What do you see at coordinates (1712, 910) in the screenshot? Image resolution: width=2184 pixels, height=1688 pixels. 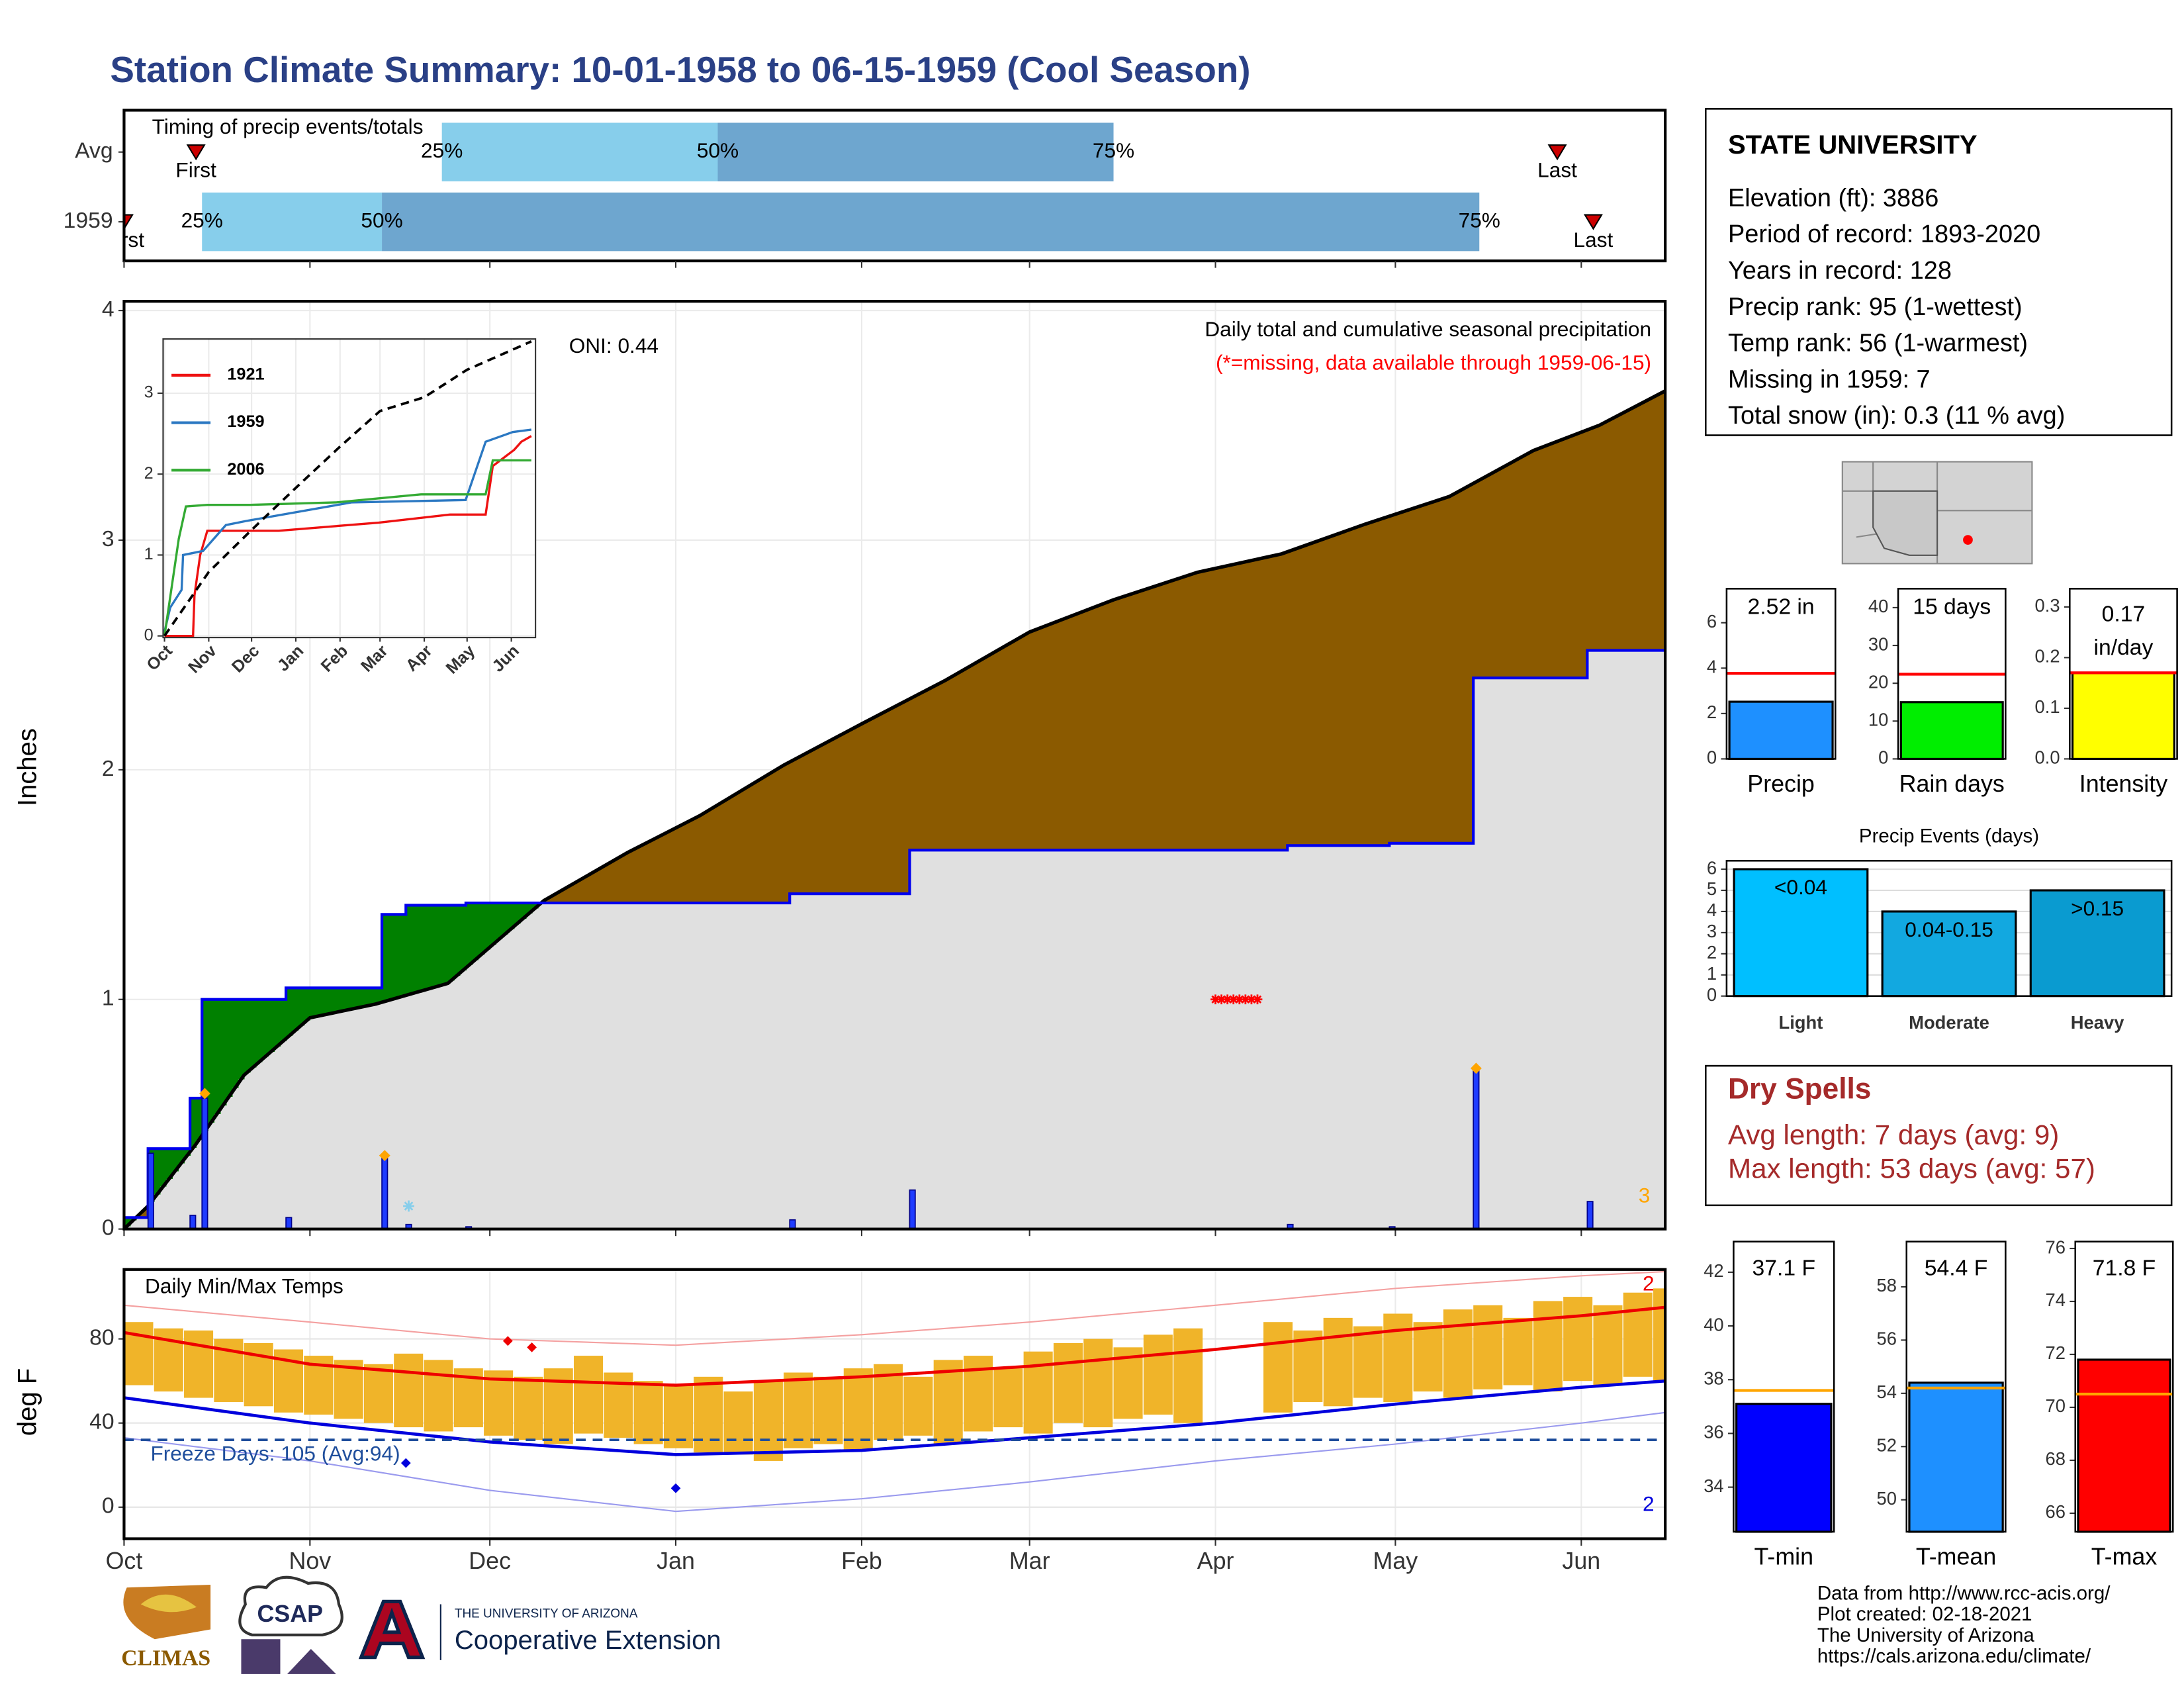 I see `y-tick-label: 4` at bounding box center [1712, 910].